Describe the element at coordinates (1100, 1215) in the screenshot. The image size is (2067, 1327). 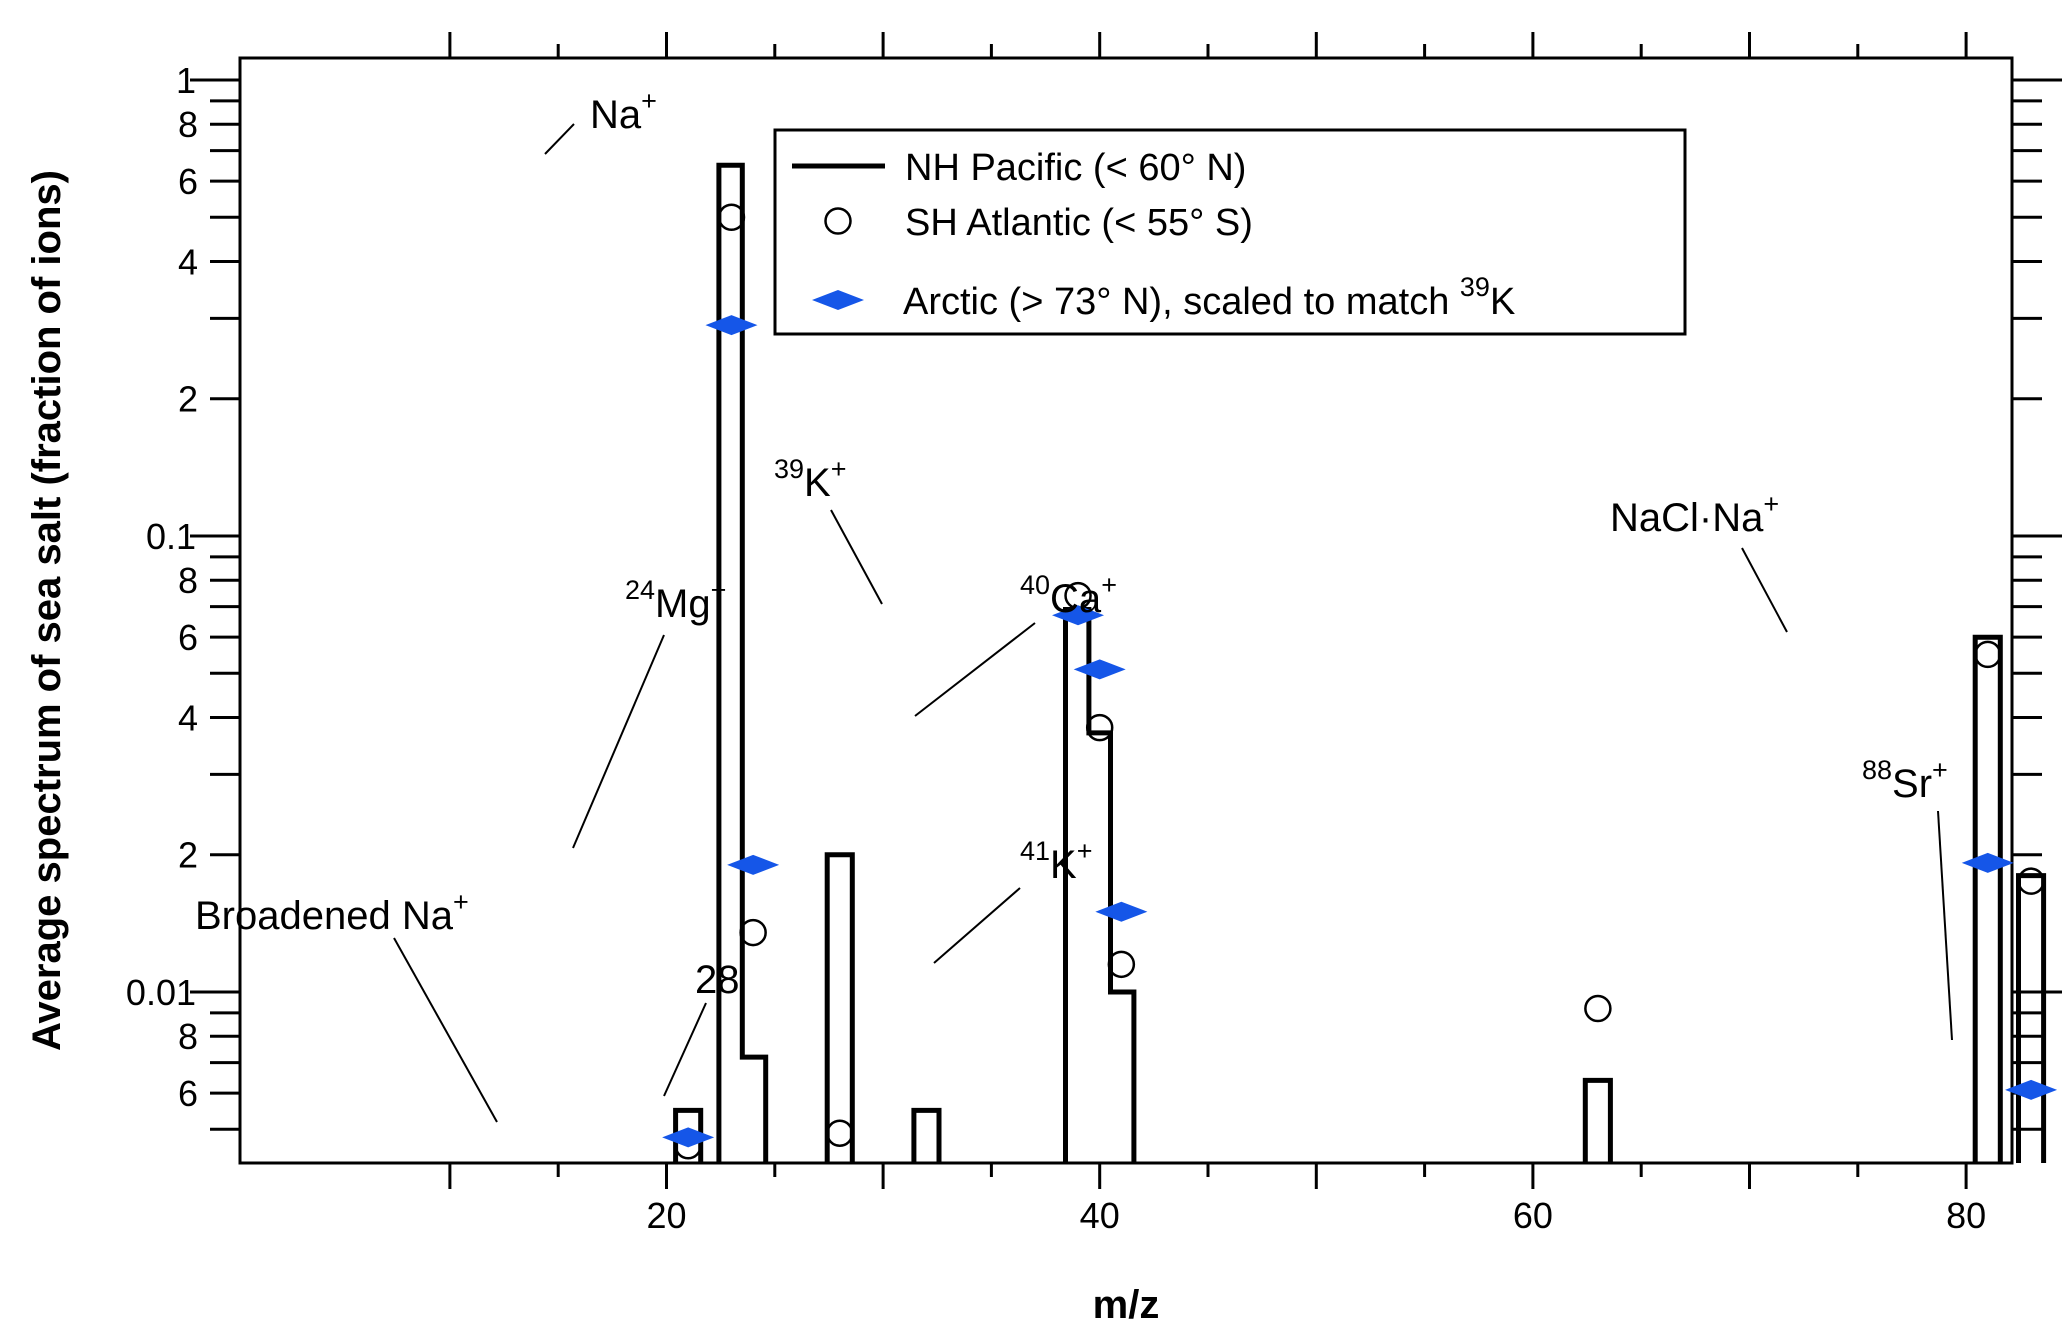
I see `x-tick-label: 40` at that location.